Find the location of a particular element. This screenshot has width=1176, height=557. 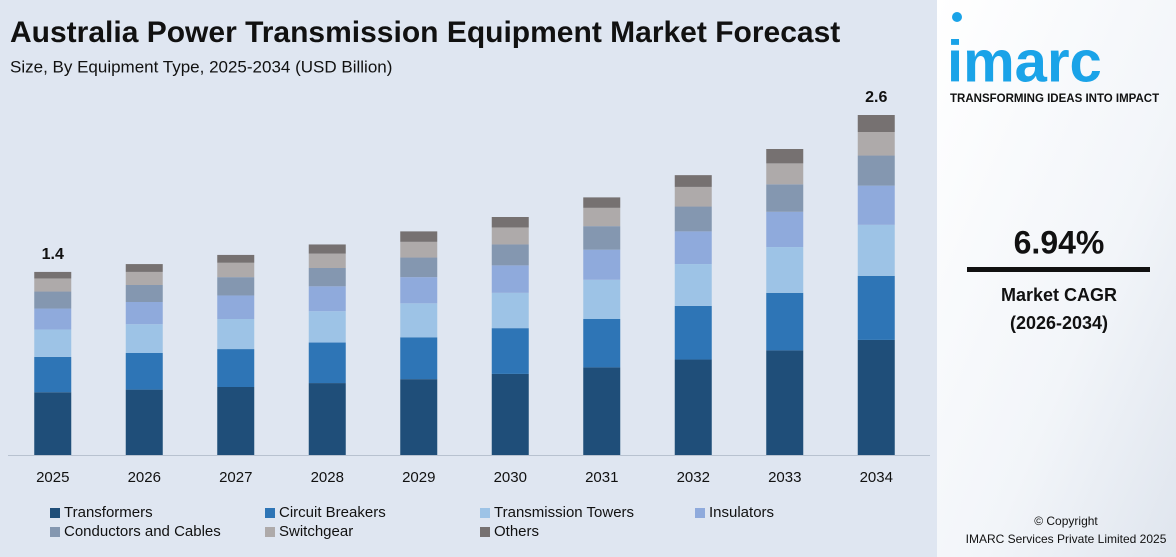

cagr-period: (2026-2034) is located at coordinates (1059, 323).